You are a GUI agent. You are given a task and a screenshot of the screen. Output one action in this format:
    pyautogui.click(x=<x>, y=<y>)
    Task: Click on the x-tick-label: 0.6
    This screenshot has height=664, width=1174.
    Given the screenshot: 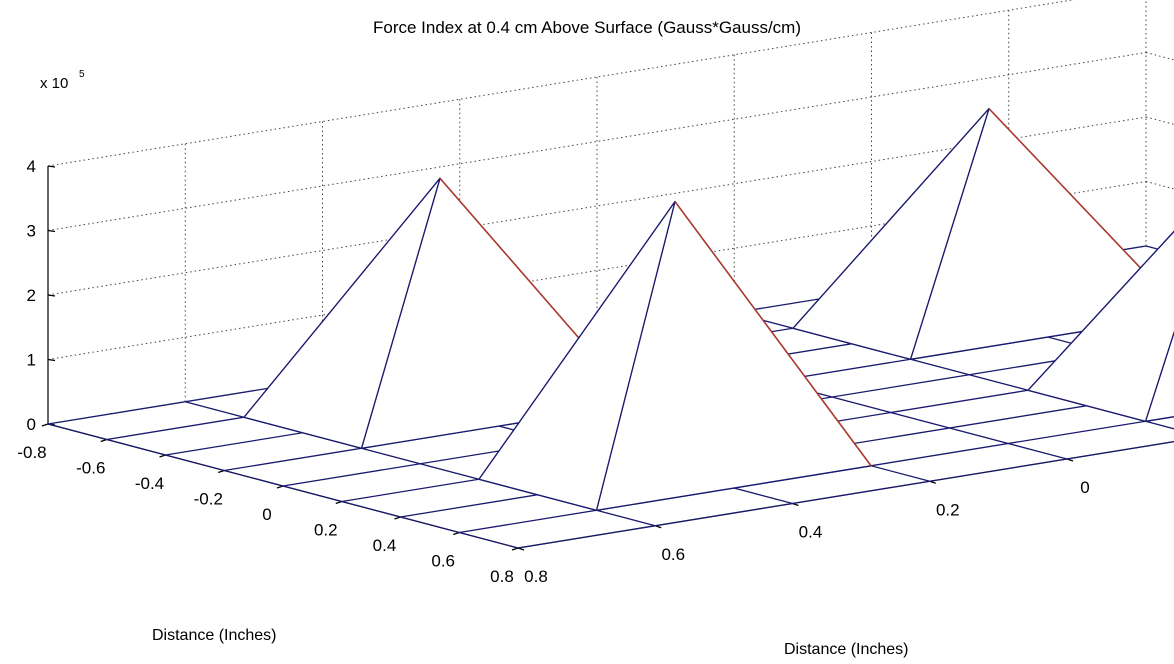 What is the action you would take?
    pyautogui.click(x=443, y=561)
    